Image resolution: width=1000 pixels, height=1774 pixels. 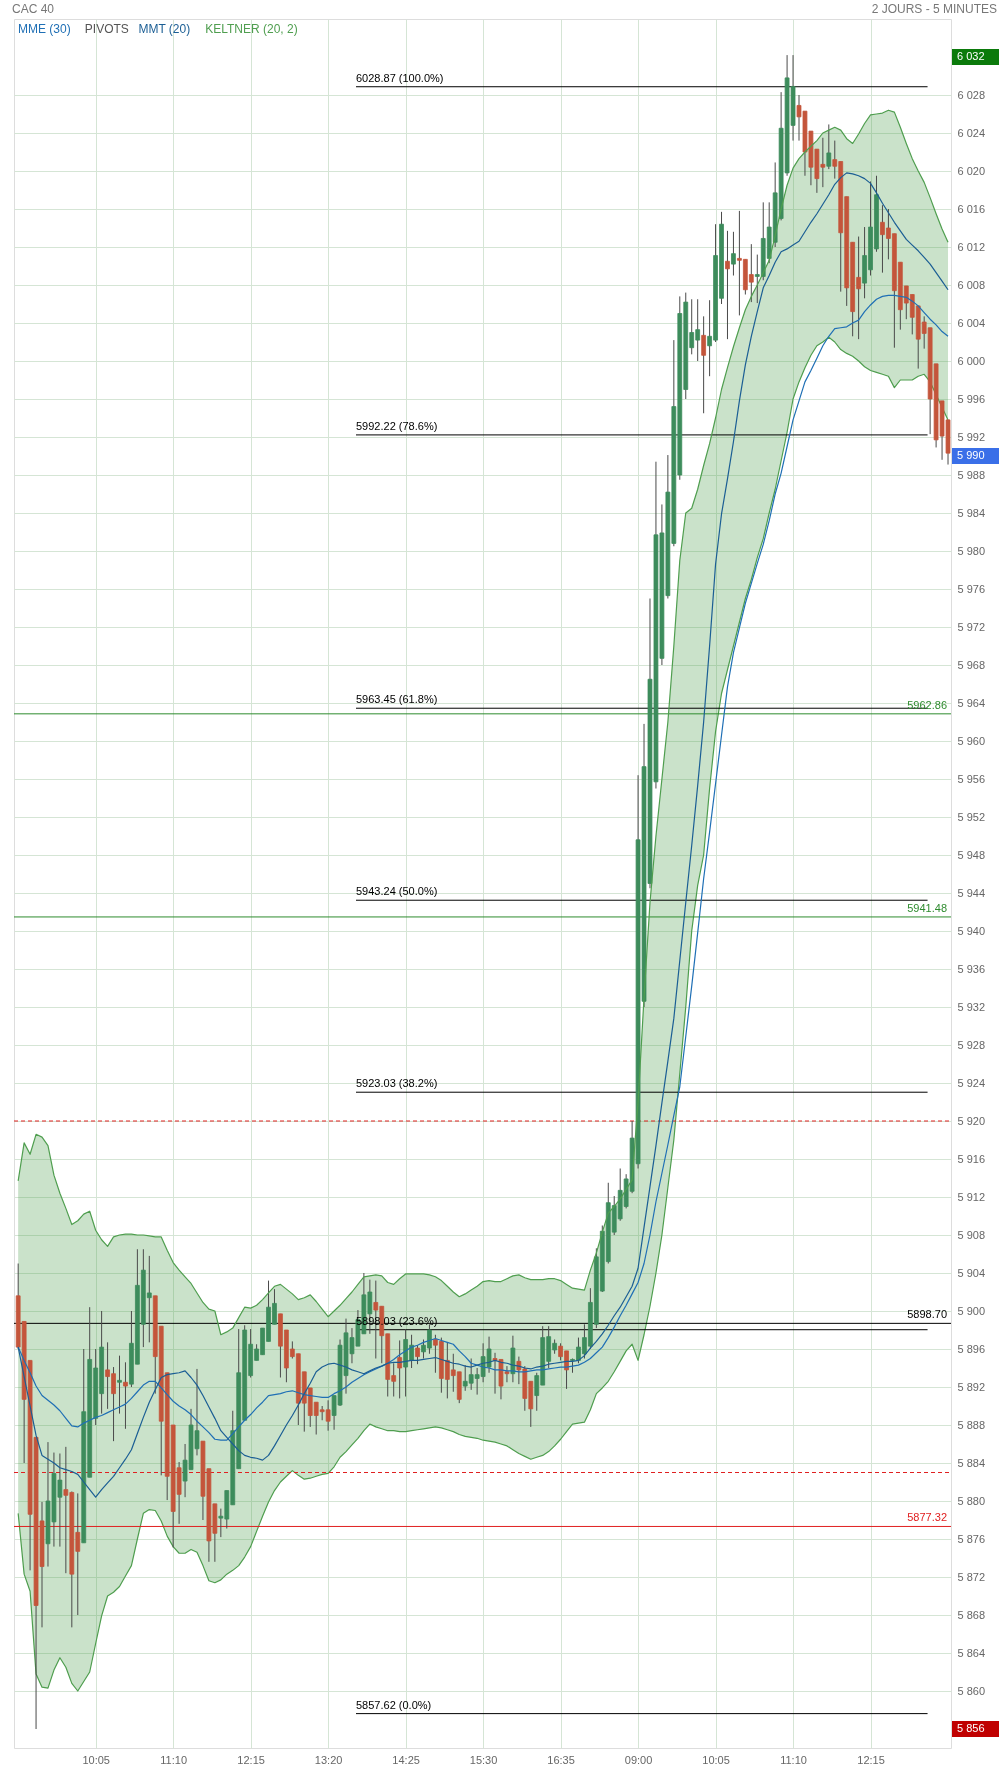 I want to click on y-tick-label: 5 948, so click(x=971, y=854).